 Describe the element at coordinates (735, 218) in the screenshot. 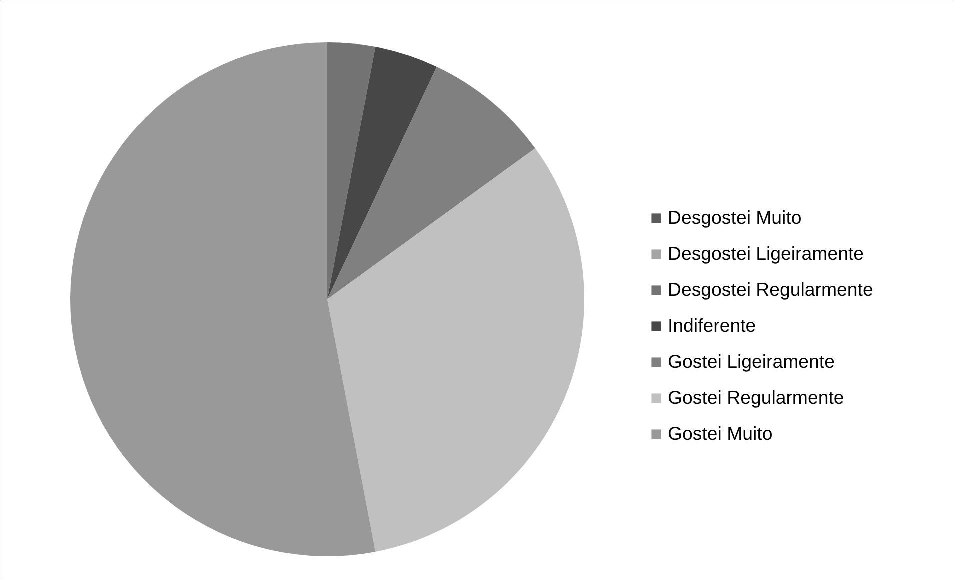

I see `legend-label: Desgostei Muito` at that location.